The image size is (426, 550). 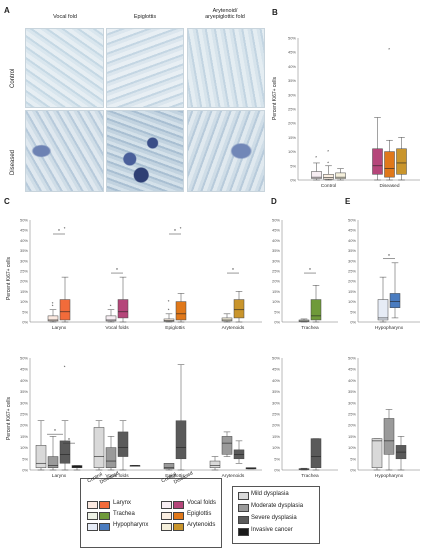 I want to click on chart-c-lower-box-0-2-box, so click(x=65, y=452).